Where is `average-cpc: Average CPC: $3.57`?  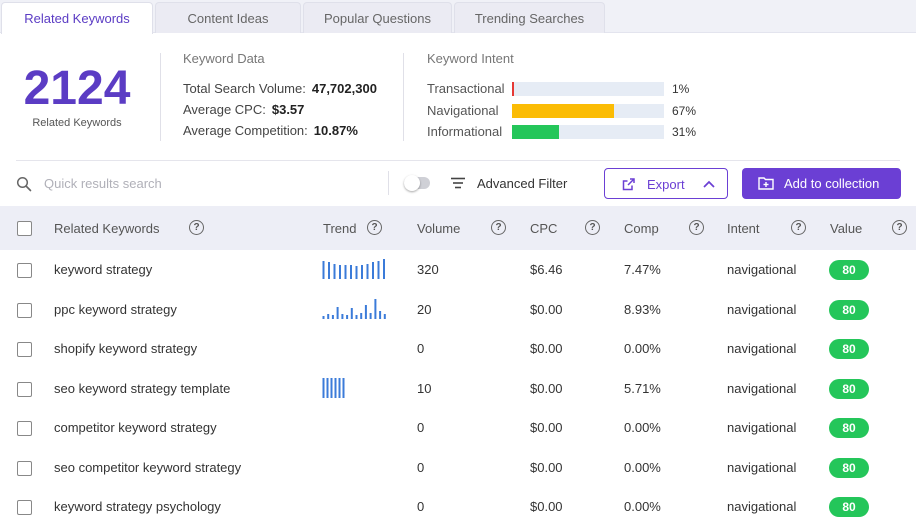 average-cpc: Average CPC: $3.57 is located at coordinates (243, 109).